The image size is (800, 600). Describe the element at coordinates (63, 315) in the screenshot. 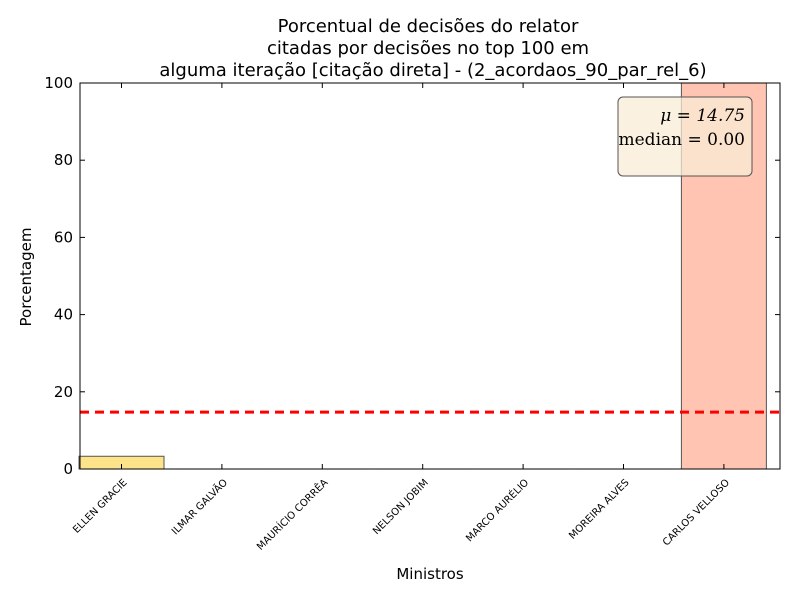

I see `y-tick-label-2: 40` at that location.